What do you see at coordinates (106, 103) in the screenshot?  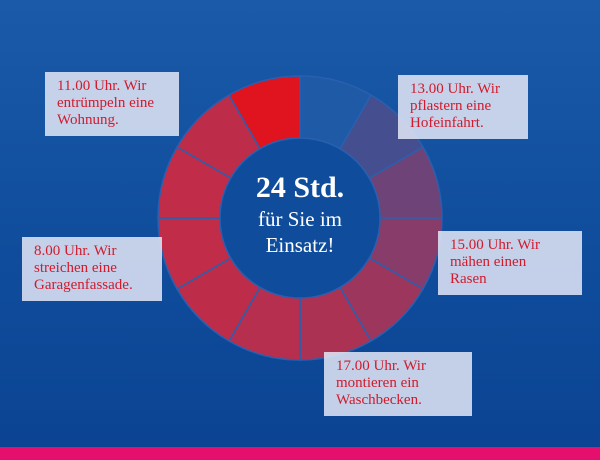 I see `note-line: entrümpeln eine` at bounding box center [106, 103].